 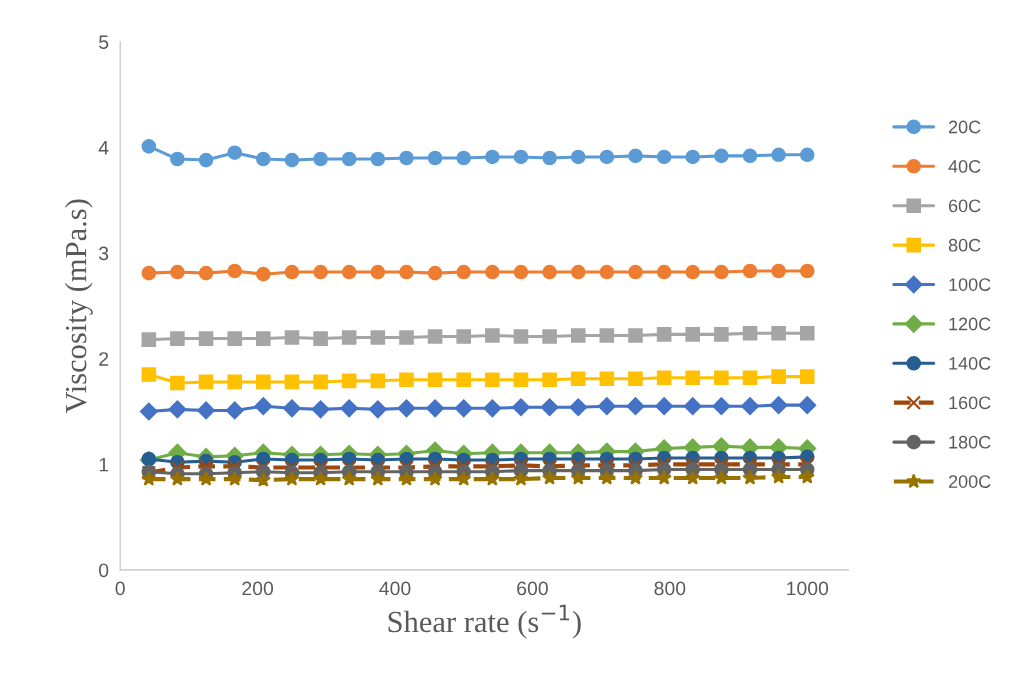 I want to click on x-tick-label: 600, so click(x=532, y=588).